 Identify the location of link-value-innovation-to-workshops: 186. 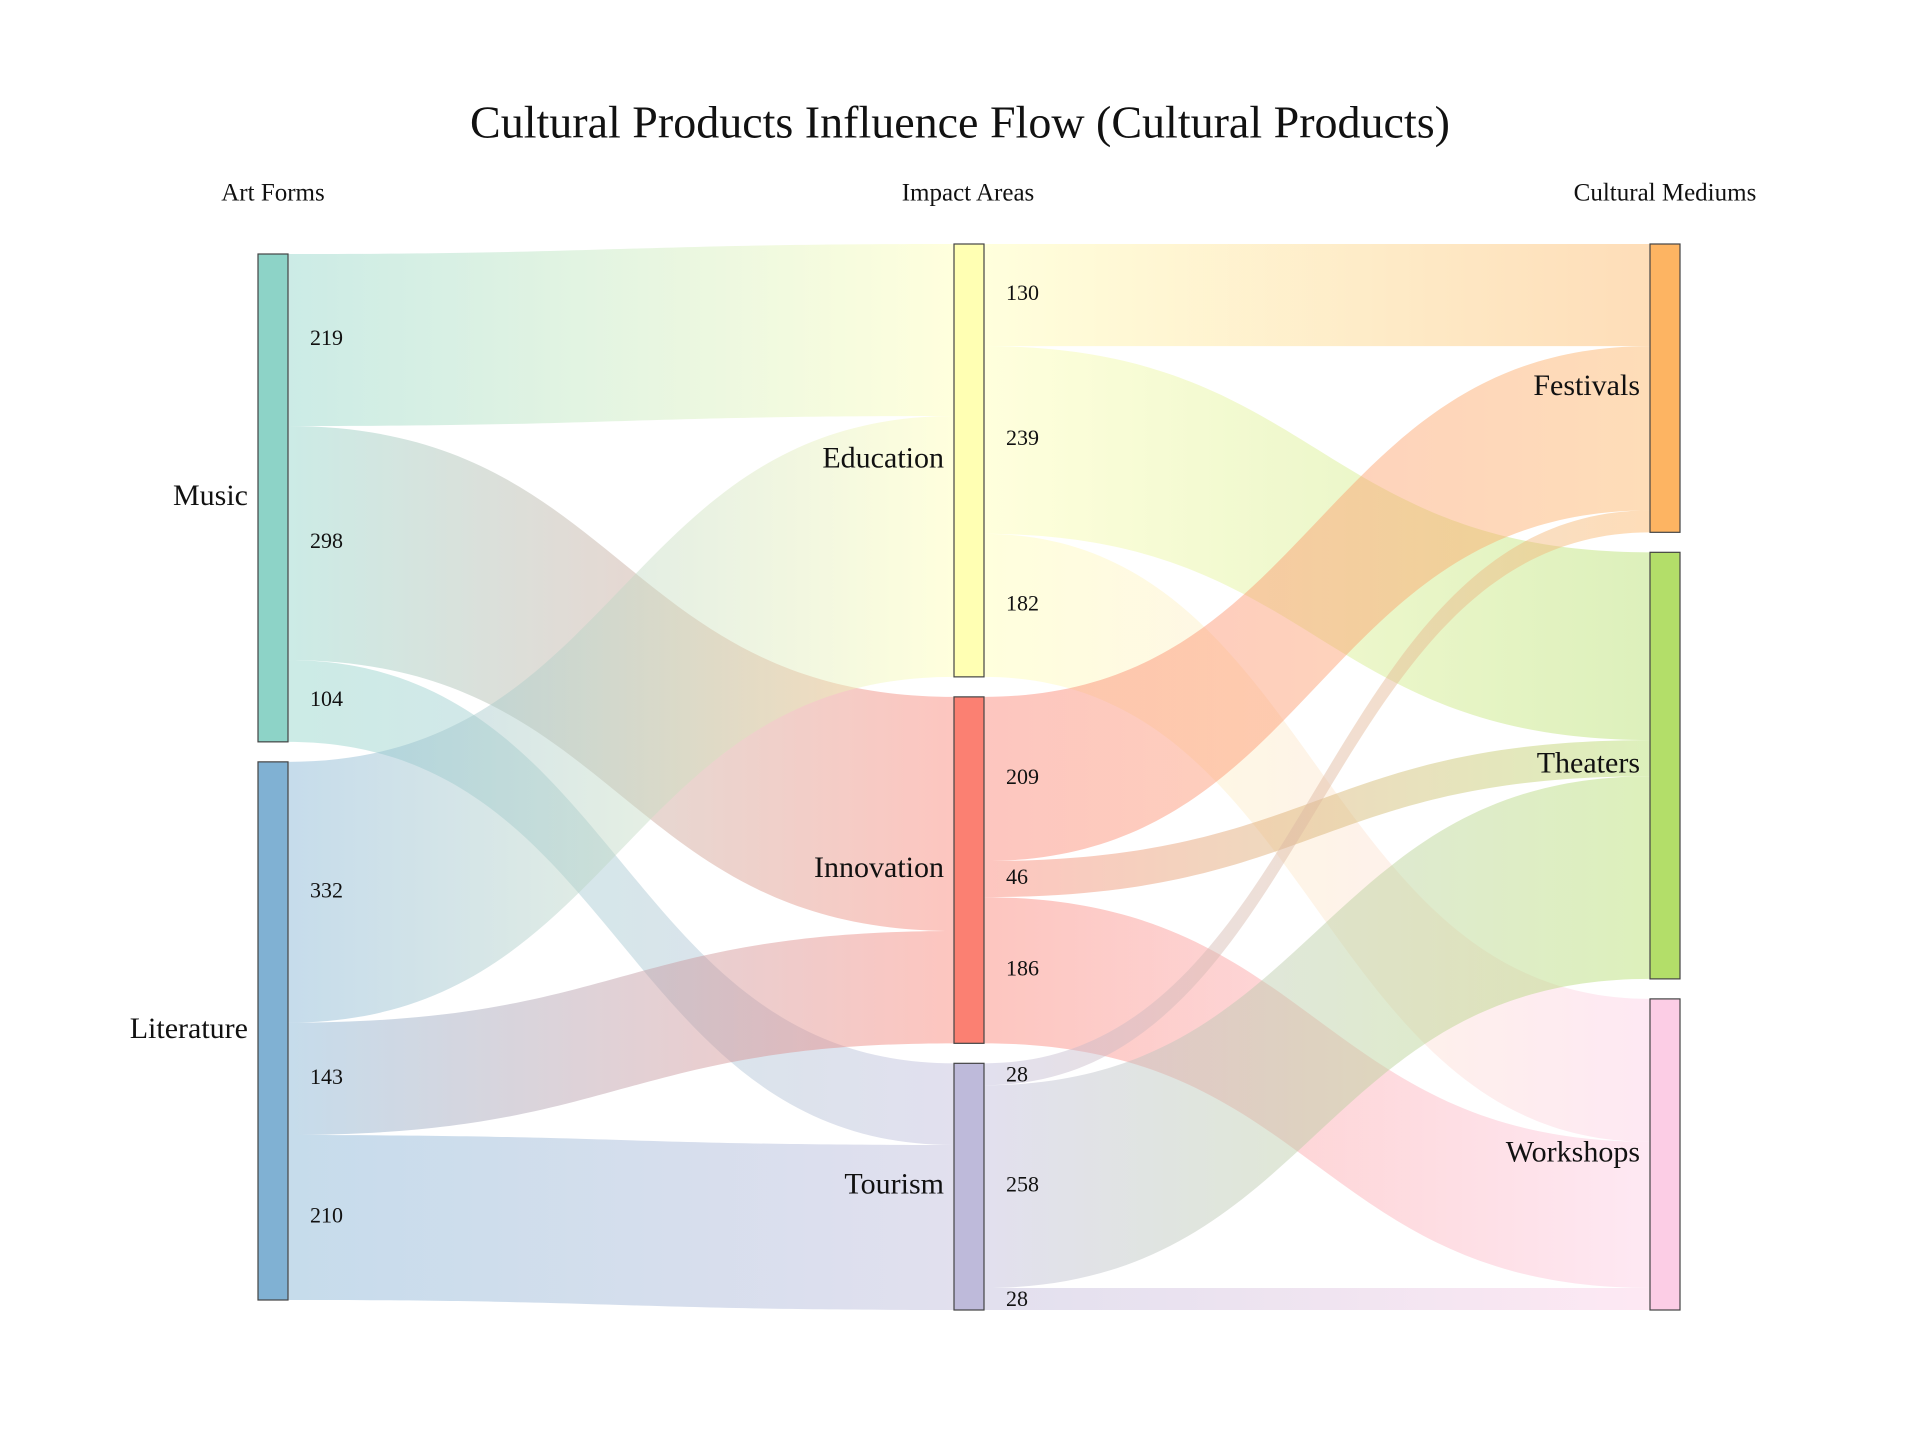
(1022, 967).